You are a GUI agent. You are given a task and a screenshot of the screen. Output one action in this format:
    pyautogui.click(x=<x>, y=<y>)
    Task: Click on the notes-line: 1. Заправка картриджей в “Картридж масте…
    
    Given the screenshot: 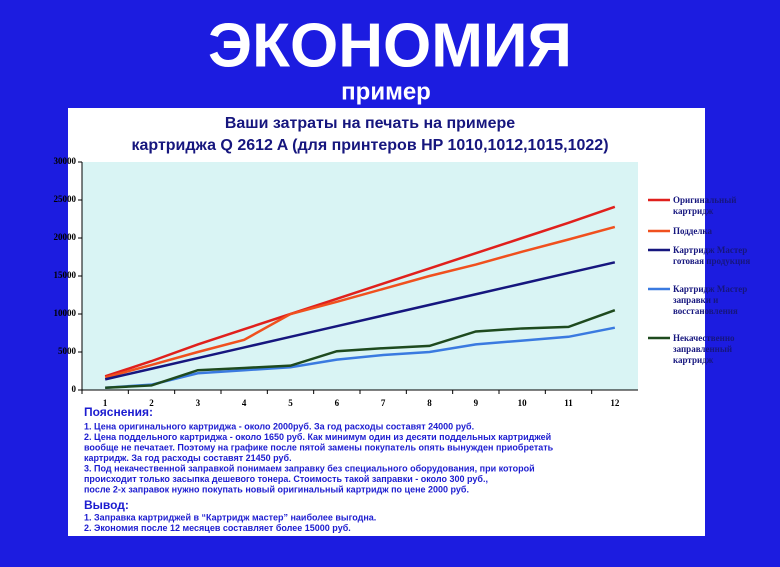 What is the action you would take?
    pyautogui.click(x=230, y=517)
    